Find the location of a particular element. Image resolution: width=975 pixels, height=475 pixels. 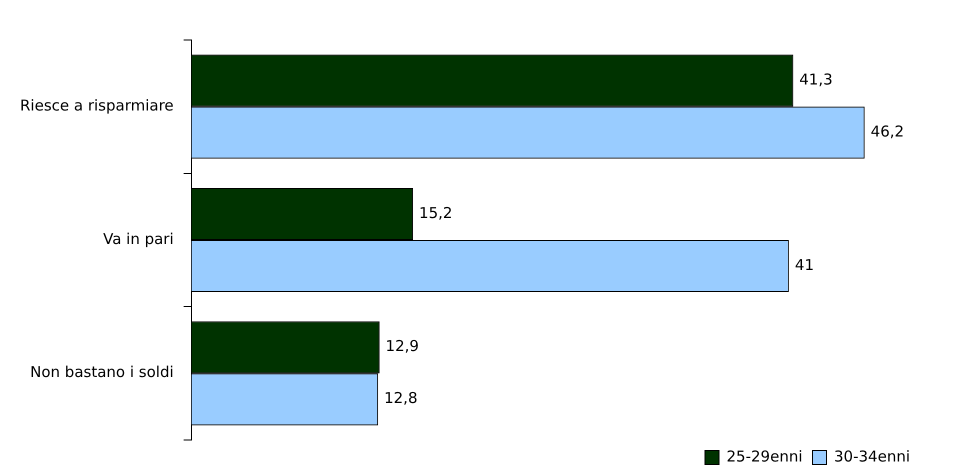

y-tick-label: Non bastano i soldi is located at coordinates (102, 372).